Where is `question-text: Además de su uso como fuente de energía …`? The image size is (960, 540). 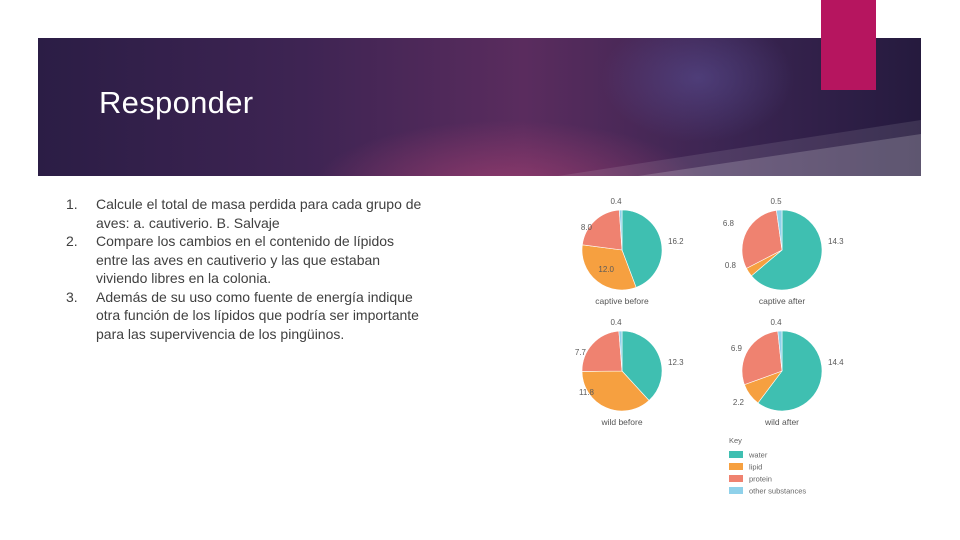
question-text: Además de su uso como fuente de energía … is located at coordinates (257, 315).